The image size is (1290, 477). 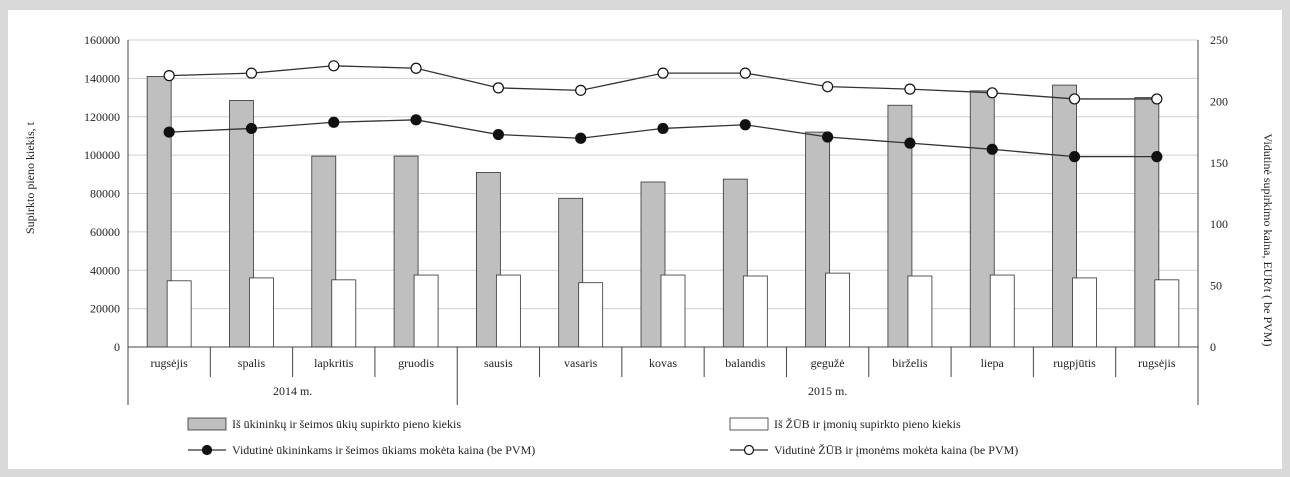 I want to click on x-category-label: gruodis, so click(x=416, y=363).